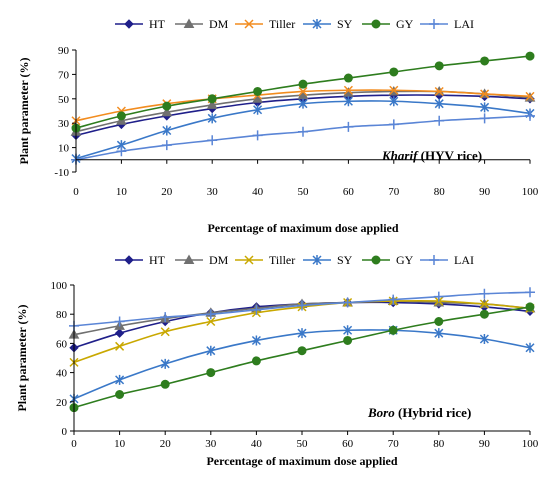 The image size is (550, 478). What do you see at coordinates (405, 260) in the screenshot?
I see `legend-label-gy: GY` at bounding box center [405, 260].